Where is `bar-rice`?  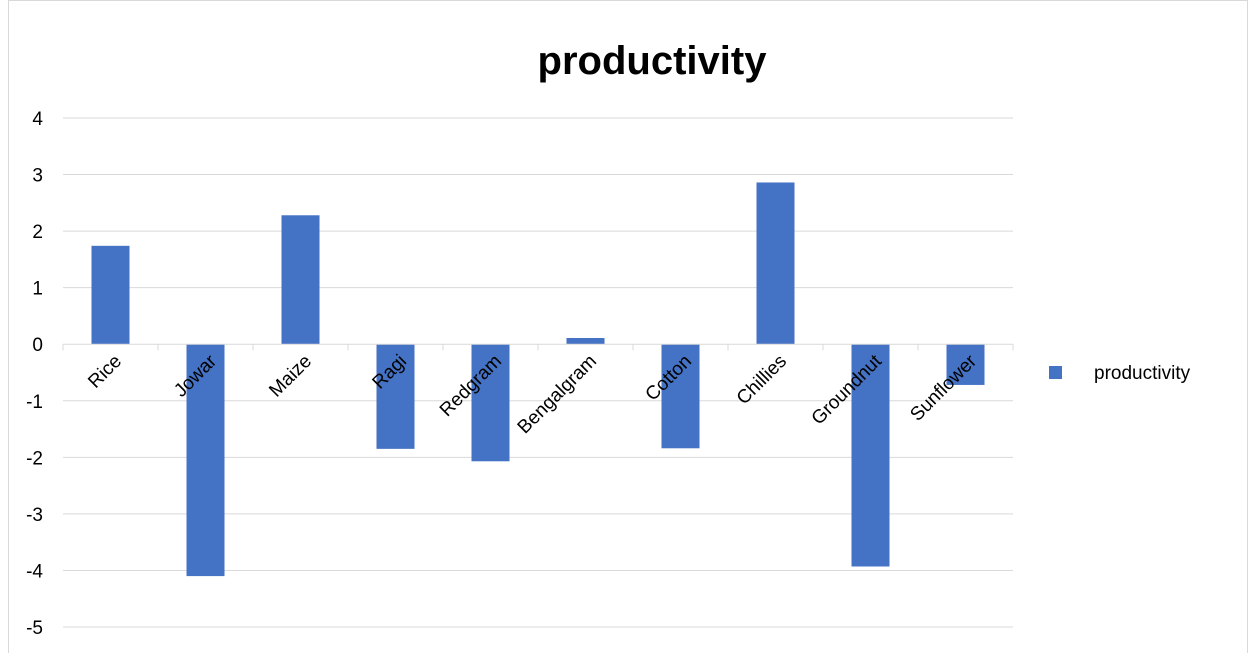
bar-rice is located at coordinates (110, 295).